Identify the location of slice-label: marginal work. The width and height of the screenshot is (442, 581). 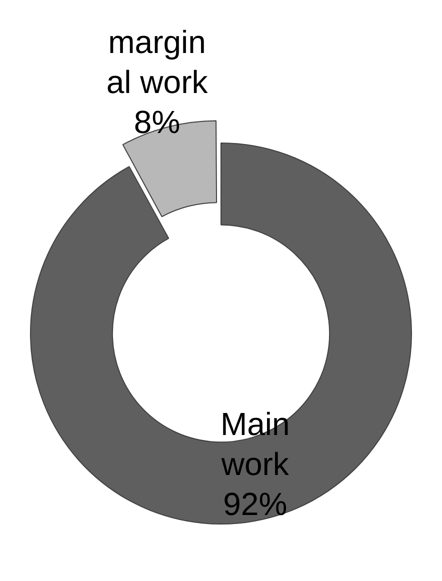
(157, 62).